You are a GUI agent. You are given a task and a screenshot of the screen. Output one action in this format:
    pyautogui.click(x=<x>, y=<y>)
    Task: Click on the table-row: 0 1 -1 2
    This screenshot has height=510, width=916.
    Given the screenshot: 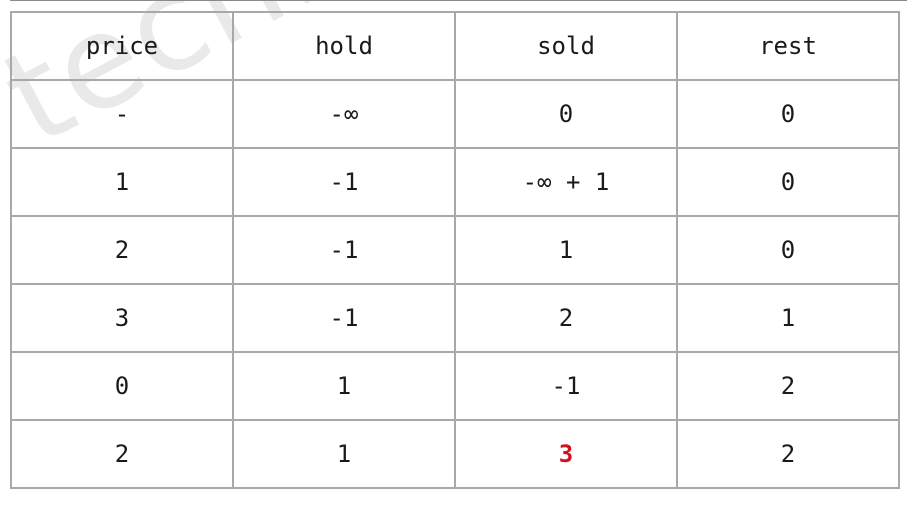 What is the action you would take?
    pyautogui.click(x=455, y=386)
    